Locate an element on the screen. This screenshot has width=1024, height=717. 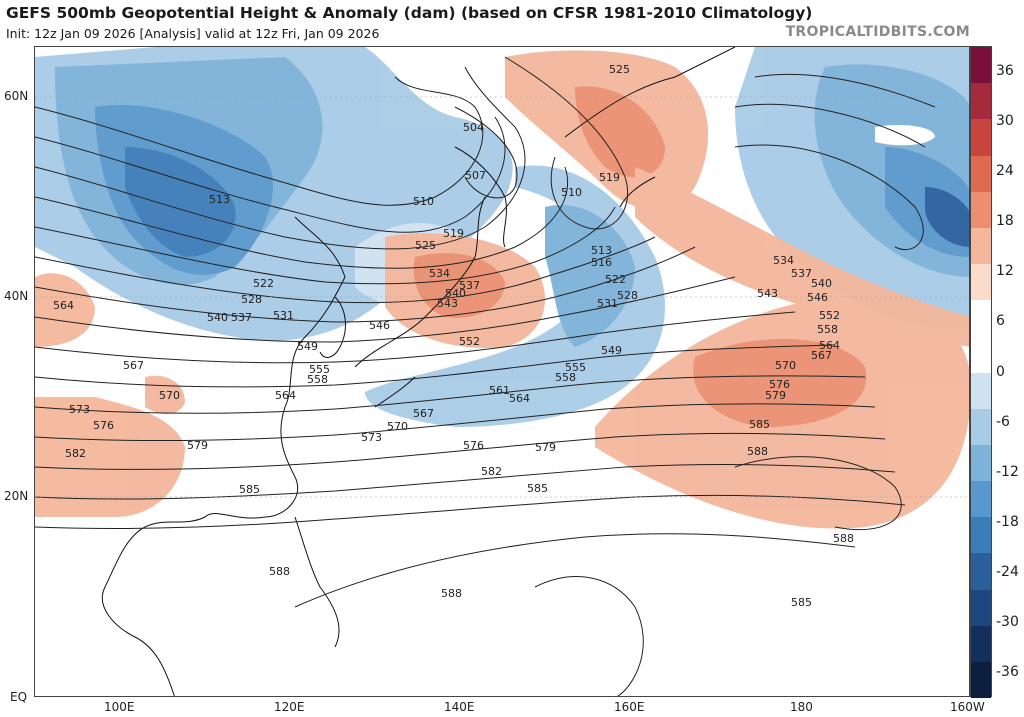
credit-watermark: TROPICALTIDBITS.COM is located at coordinates (877, 32).